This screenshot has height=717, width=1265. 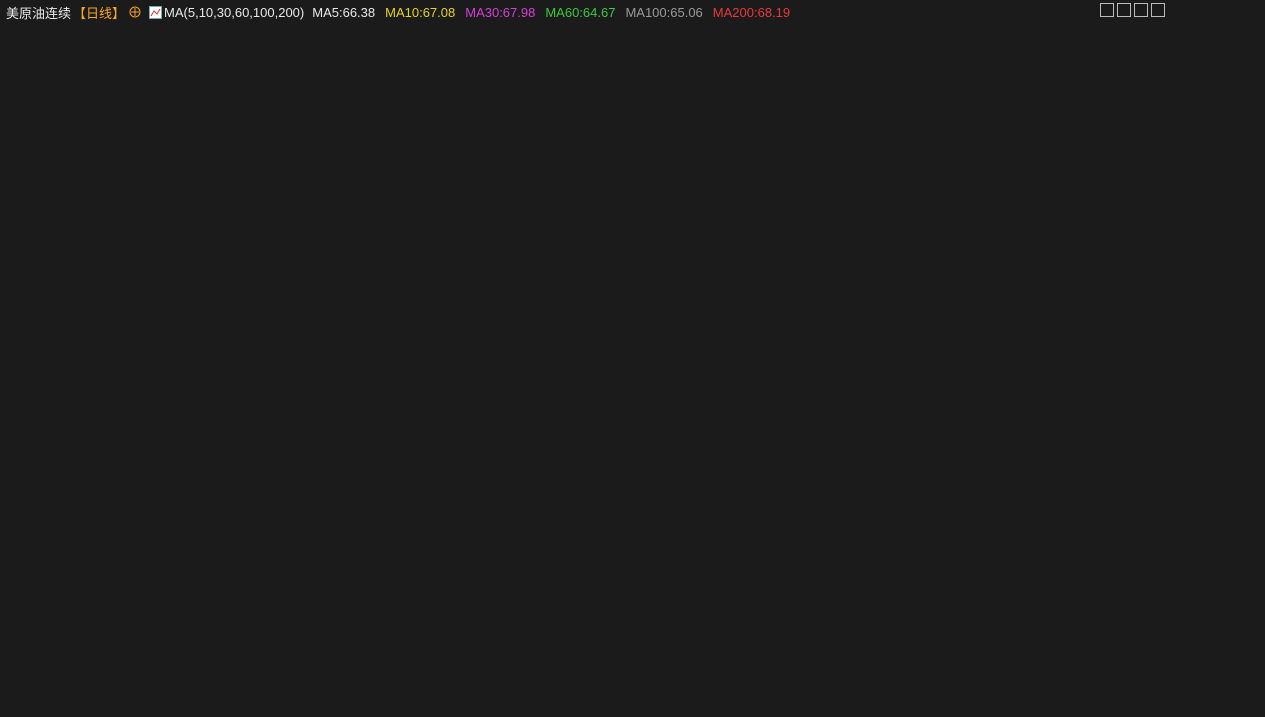 What do you see at coordinates (1221, 395) in the screenshot?
I see `last-price-box` at bounding box center [1221, 395].